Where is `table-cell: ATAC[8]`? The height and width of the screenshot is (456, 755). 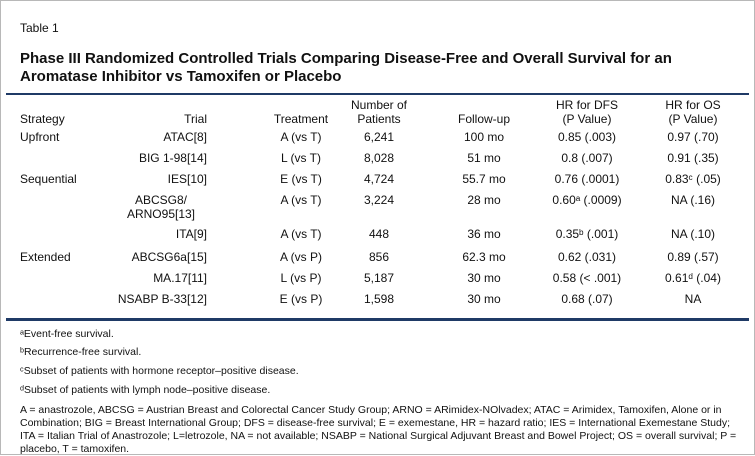
table-cell: ATAC[8] is located at coordinates (185, 137).